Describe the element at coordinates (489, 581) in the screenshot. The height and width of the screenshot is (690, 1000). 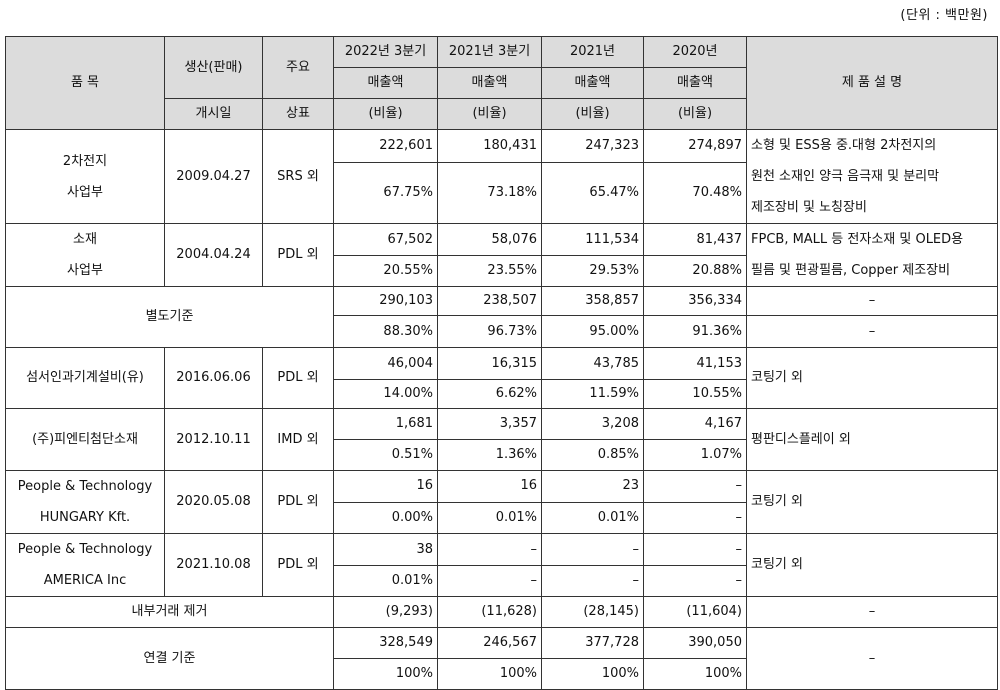
I see `america-ratio-q3-2021: –` at that location.